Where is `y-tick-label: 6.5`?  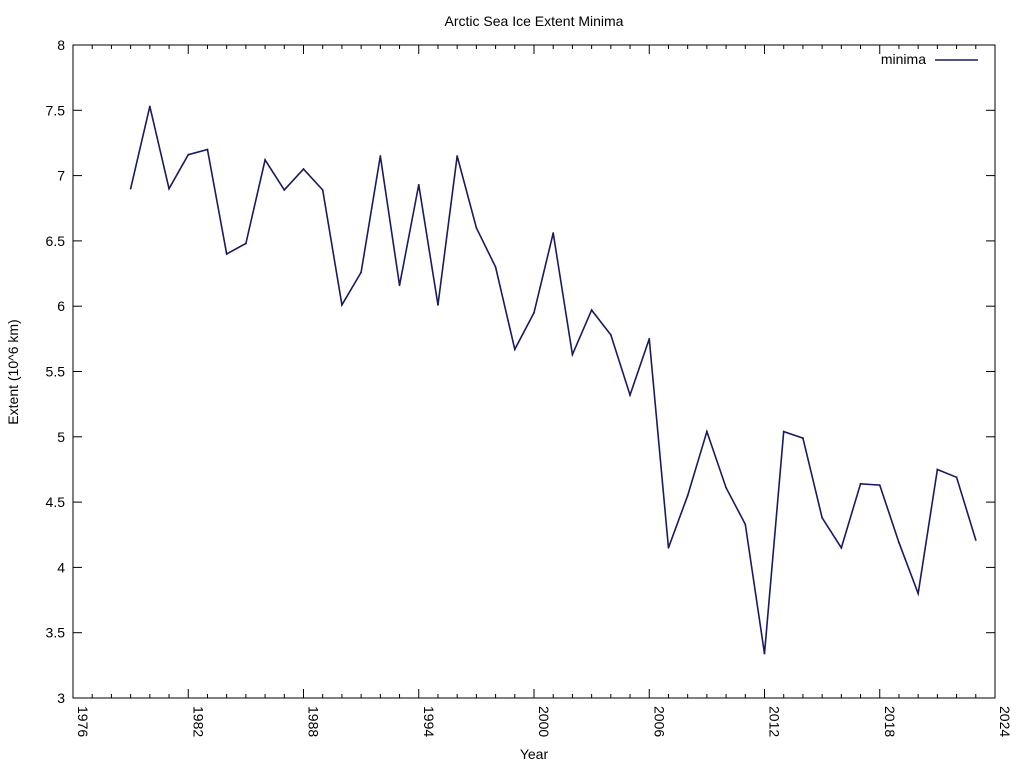
y-tick-label: 6.5 is located at coordinates (56, 241).